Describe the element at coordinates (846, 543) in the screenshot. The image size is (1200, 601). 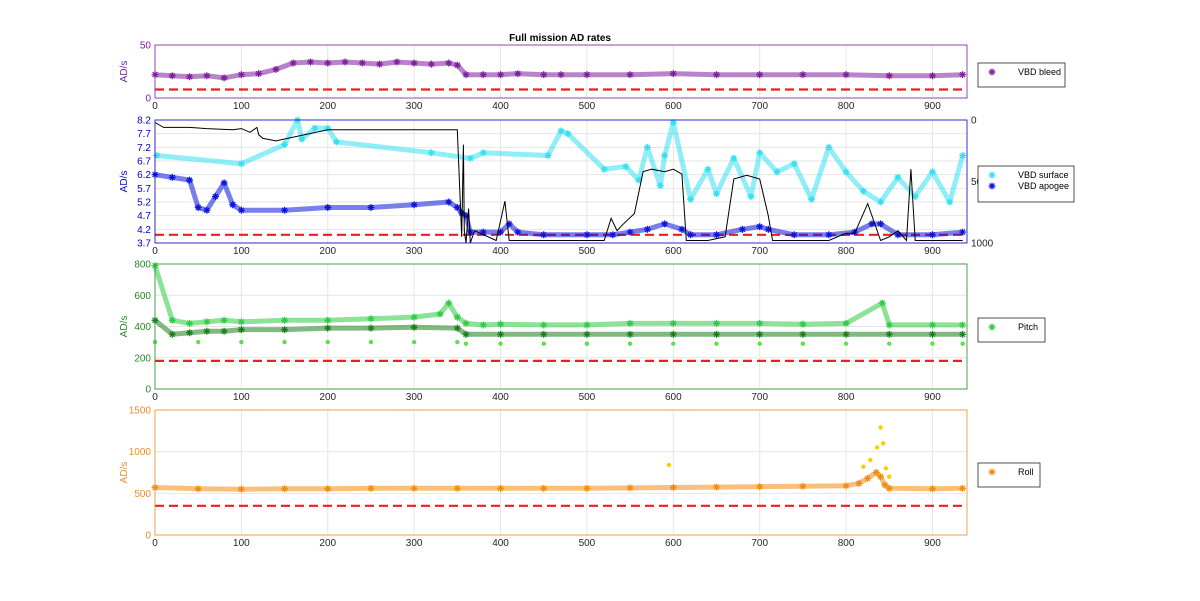
I see `x-tick-label: 800` at that location.